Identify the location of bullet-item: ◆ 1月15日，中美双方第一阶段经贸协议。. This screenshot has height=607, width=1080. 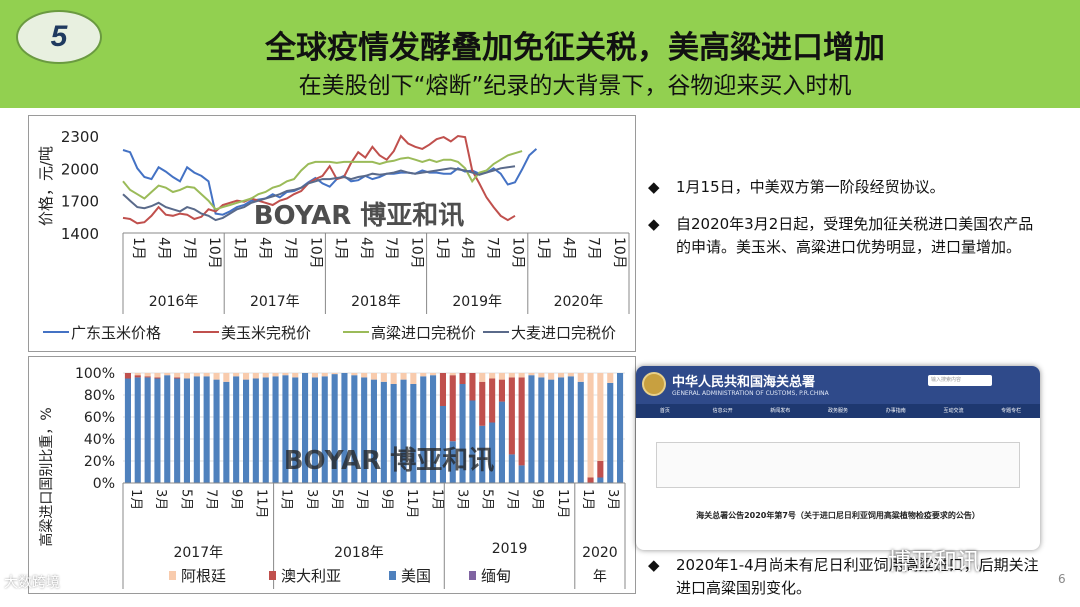
(845, 187).